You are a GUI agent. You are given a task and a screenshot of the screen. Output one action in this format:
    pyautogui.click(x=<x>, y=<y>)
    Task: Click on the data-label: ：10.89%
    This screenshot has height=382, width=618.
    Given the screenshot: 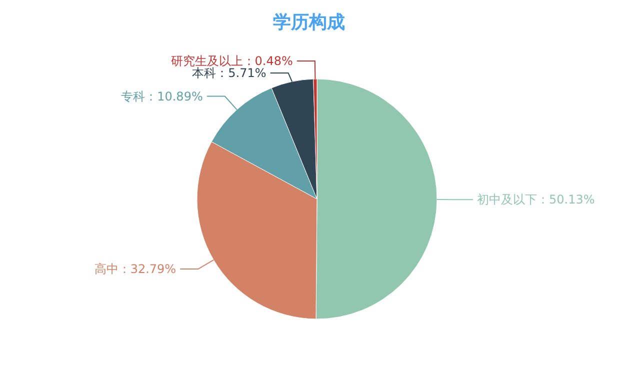 What is the action you would take?
    pyautogui.click(x=174, y=96)
    